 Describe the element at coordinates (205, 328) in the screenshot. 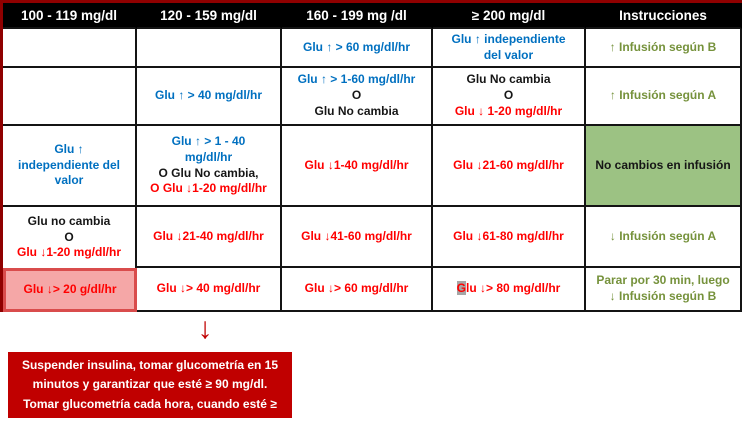

I see `down-arrow-icon: ↓` at that location.